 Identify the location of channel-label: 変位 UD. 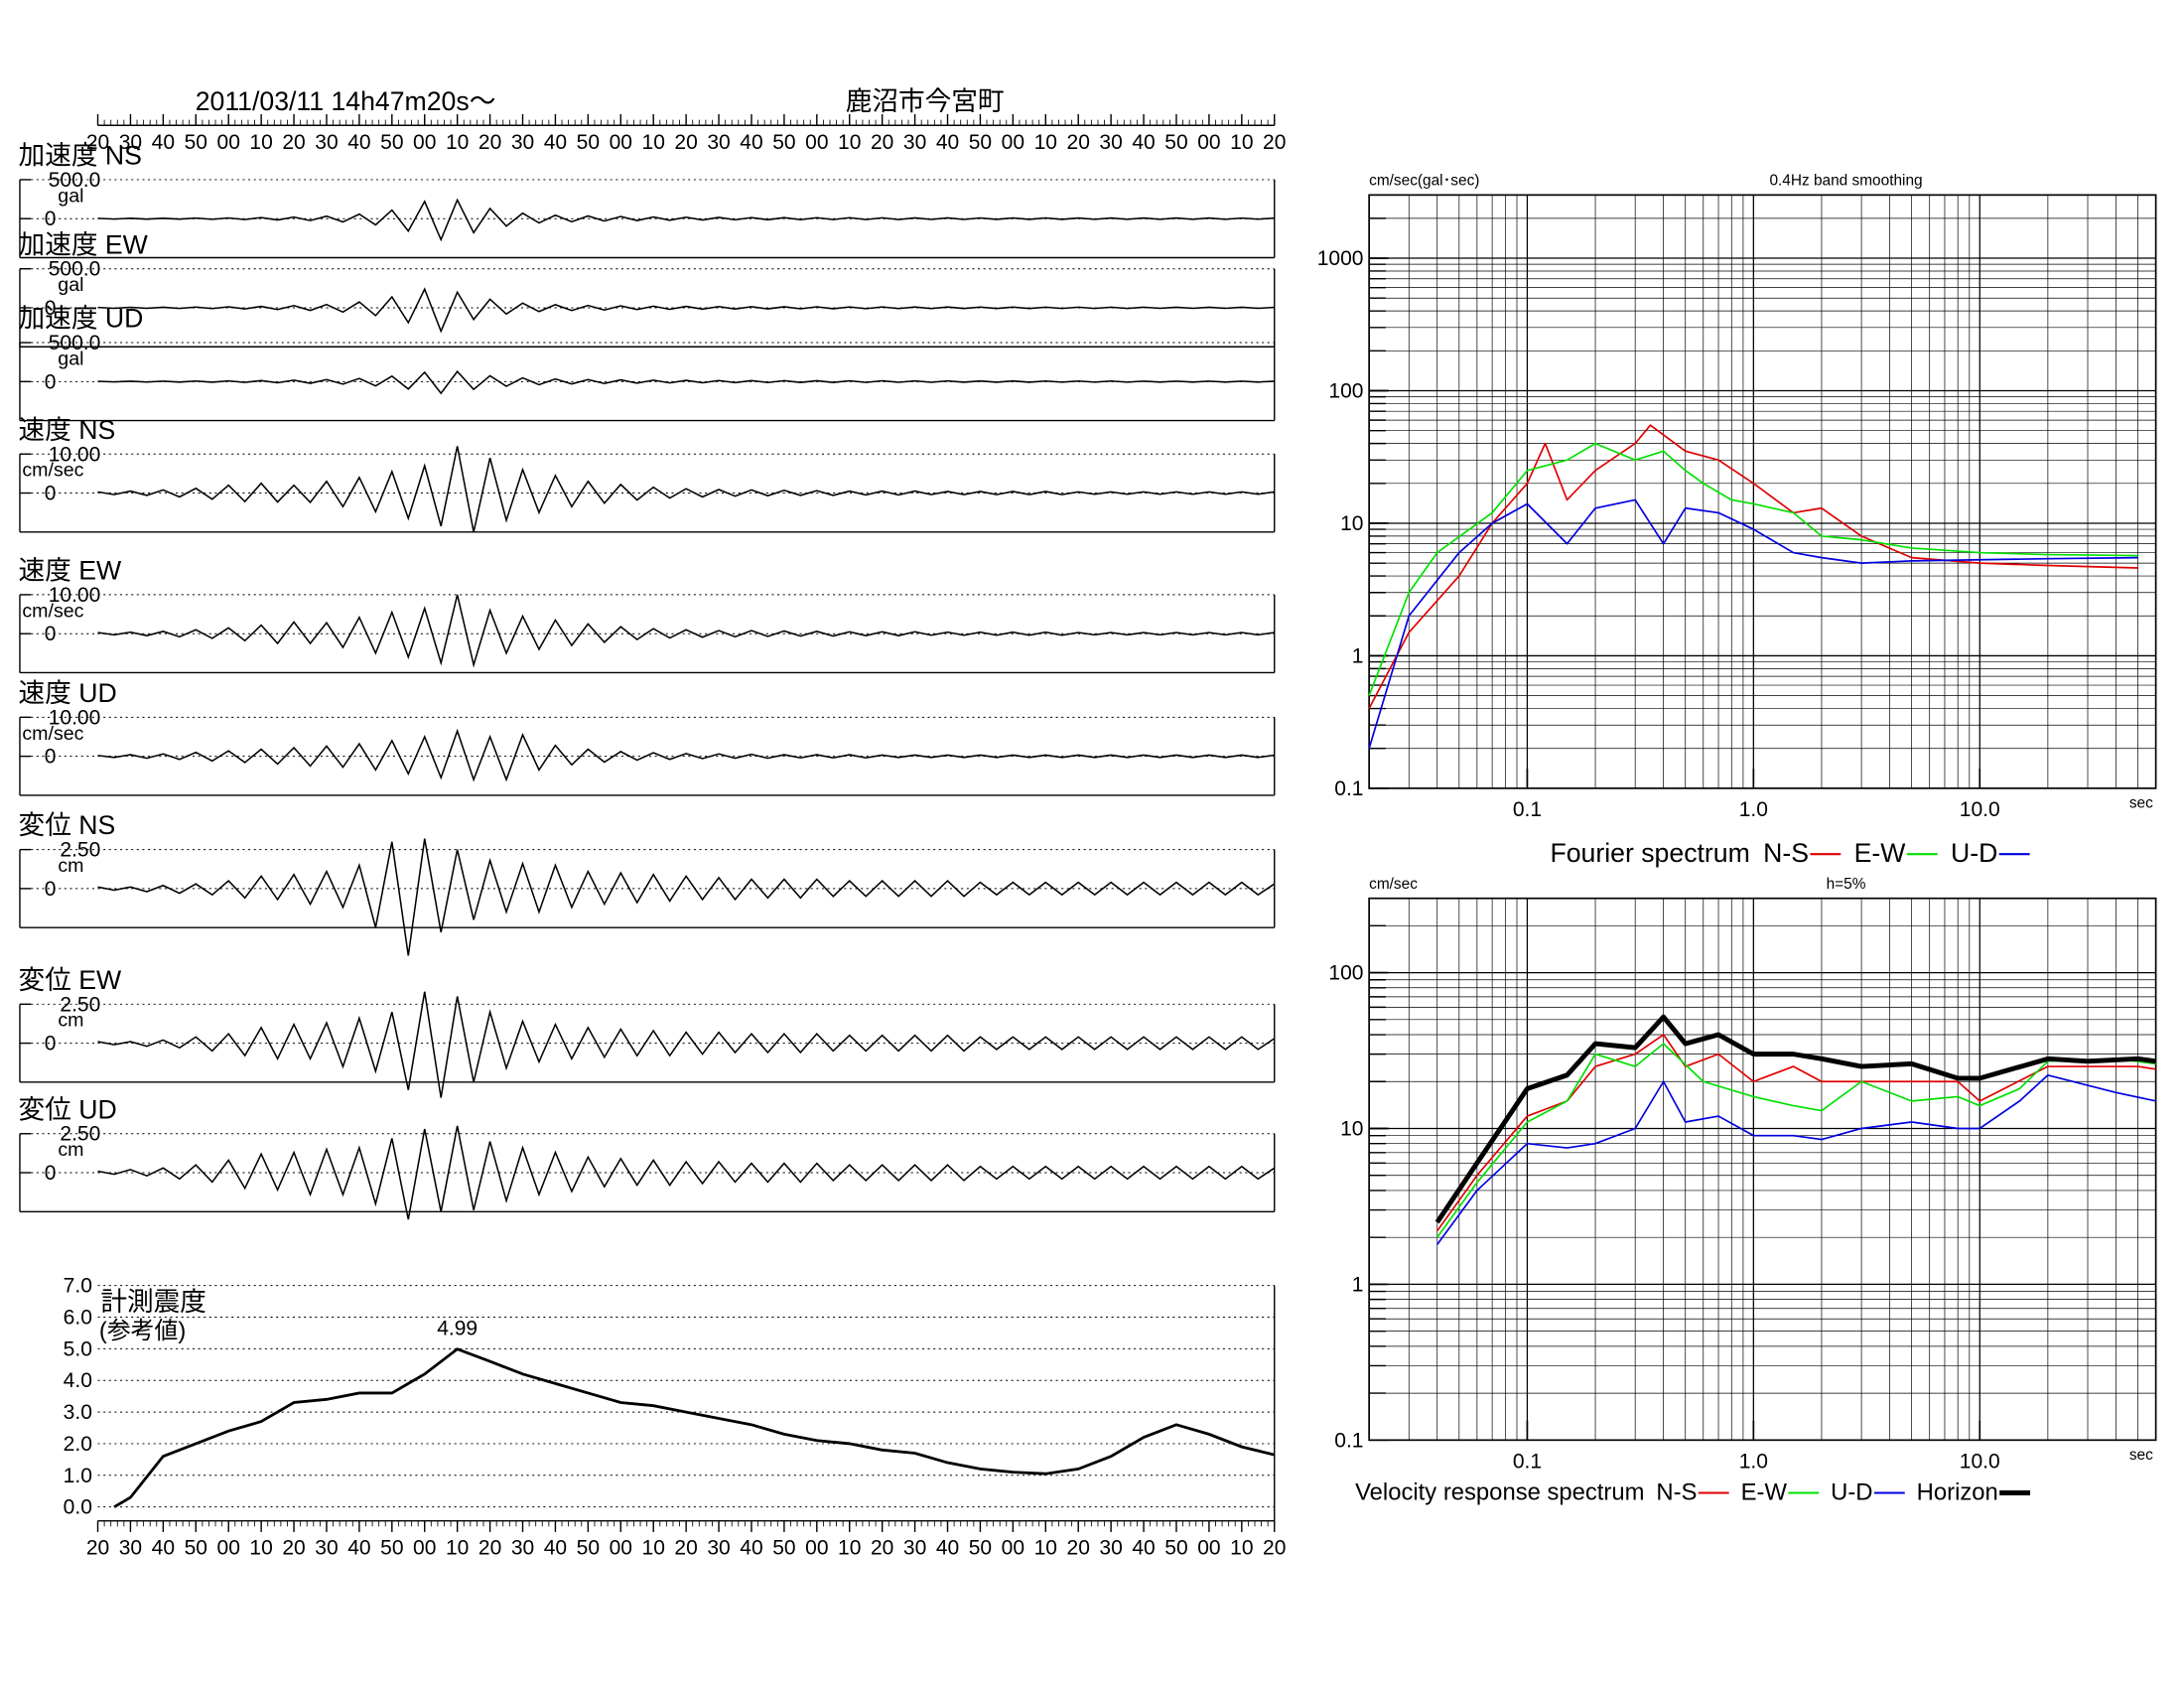
(68, 1109).